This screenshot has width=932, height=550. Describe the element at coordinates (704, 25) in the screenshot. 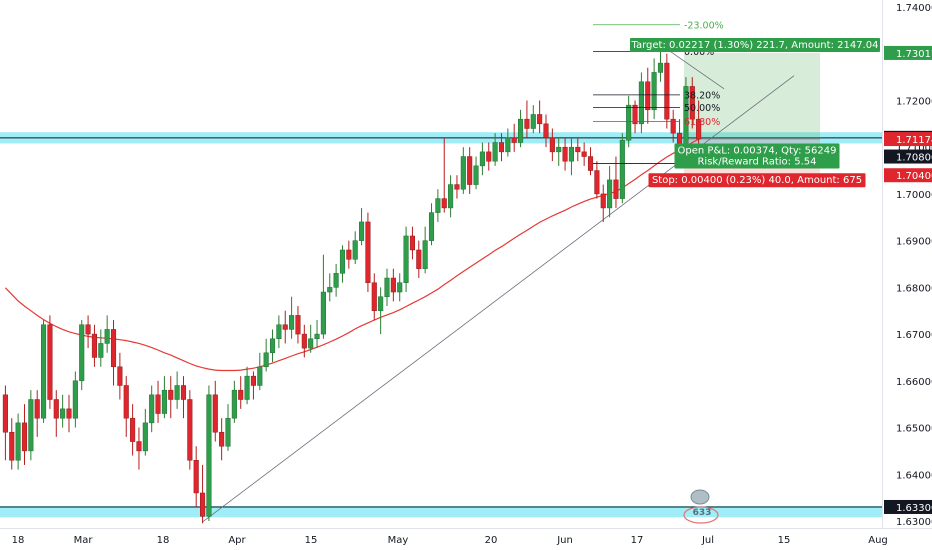

I see `fib-level-label: -23.00%` at that location.